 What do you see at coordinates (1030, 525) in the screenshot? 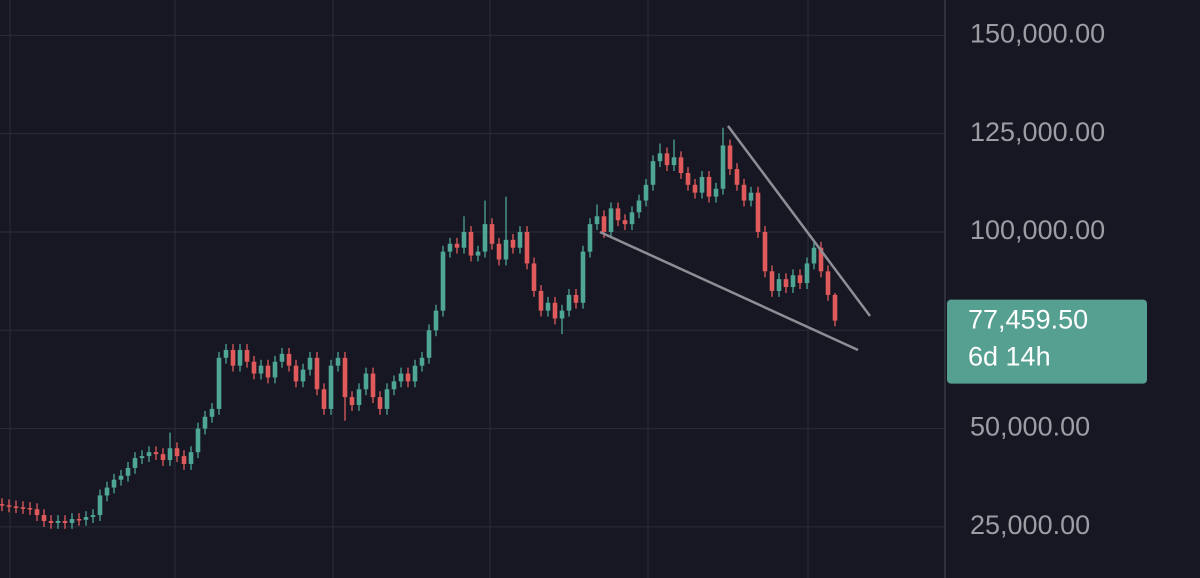
I see `y-tick-label: 25,000.00` at bounding box center [1030, 525].